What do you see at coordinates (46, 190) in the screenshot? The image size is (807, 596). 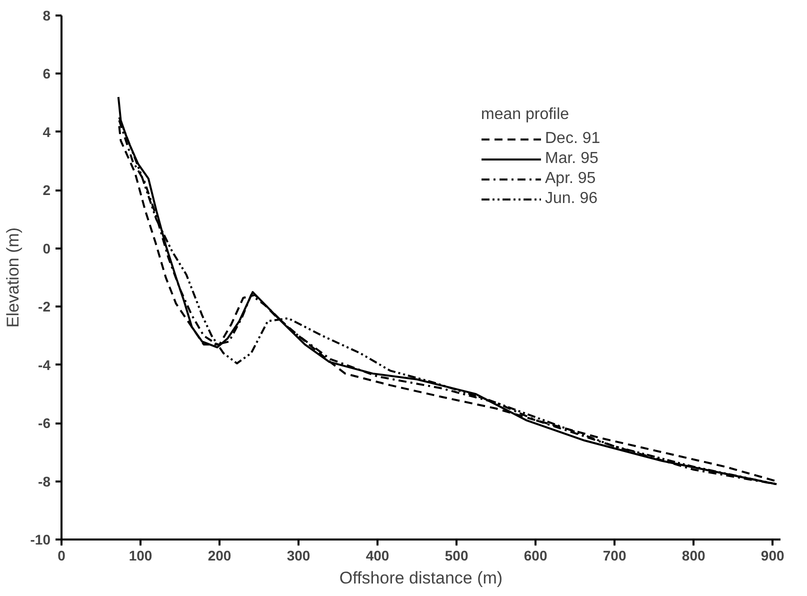 I see `y-tick-label: 2` at bounding box center [46, 190].